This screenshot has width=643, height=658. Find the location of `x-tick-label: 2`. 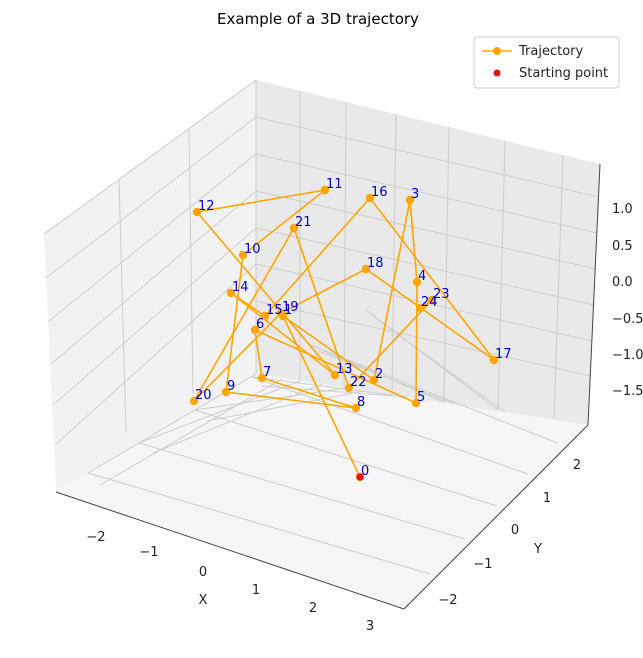

x-tick-label: 2 is located at coordinates (313, 608).